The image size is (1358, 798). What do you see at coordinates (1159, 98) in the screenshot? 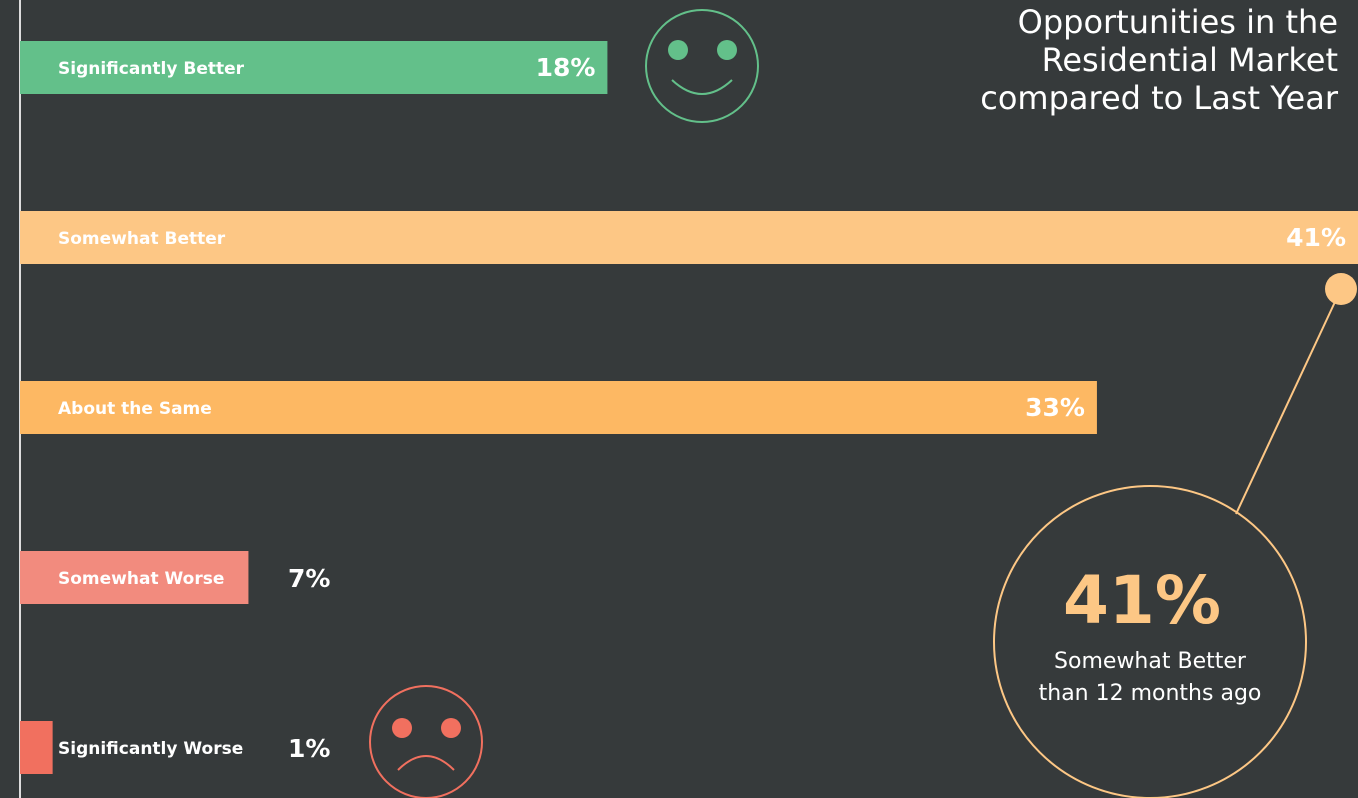
I see `chart-title: compared to Last Year` at bounding box center [1159, 98].